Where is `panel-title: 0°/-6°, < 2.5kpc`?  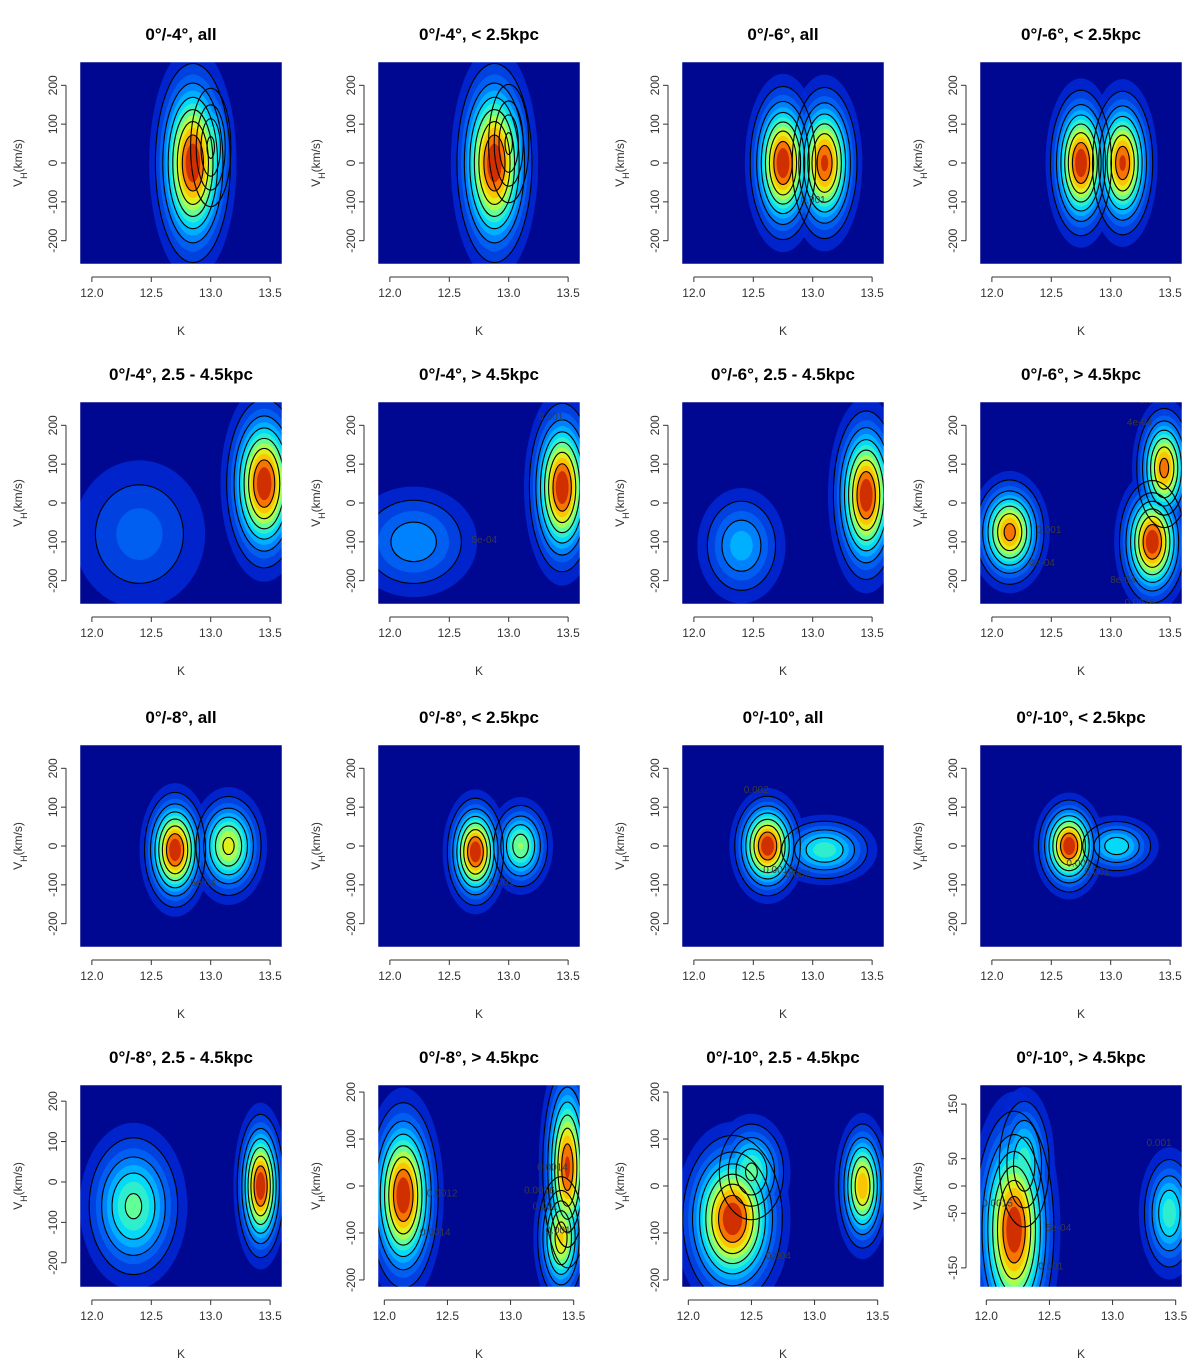 panel-title: 0°/-6°, < 2.5kpc is located at coordinates (1081, 34).